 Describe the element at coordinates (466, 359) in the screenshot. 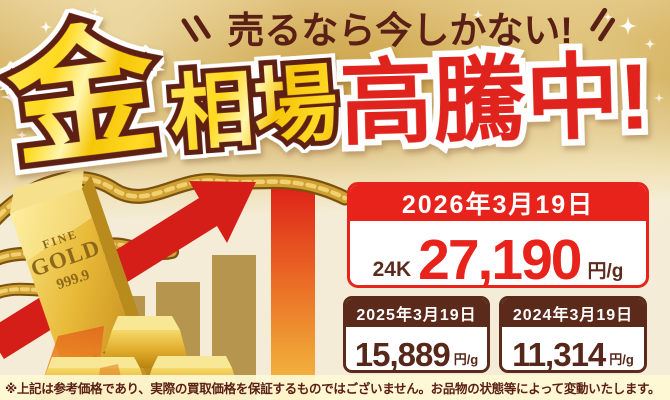

I see `previous-year-price-unit: 円/g` at that location.